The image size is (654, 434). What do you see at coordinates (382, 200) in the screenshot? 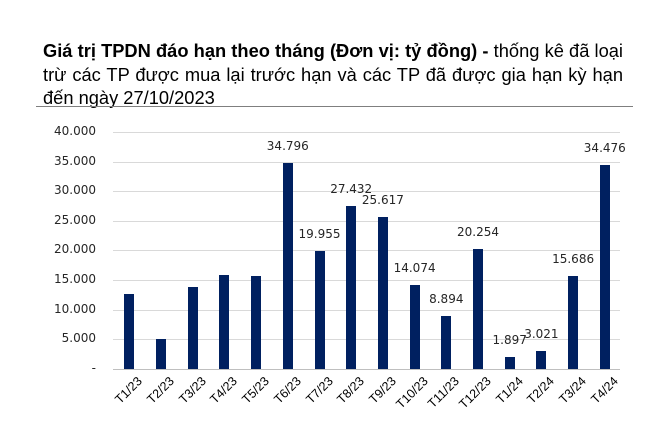
I see `data-label: 25.617` at bounding box center [382, 200].